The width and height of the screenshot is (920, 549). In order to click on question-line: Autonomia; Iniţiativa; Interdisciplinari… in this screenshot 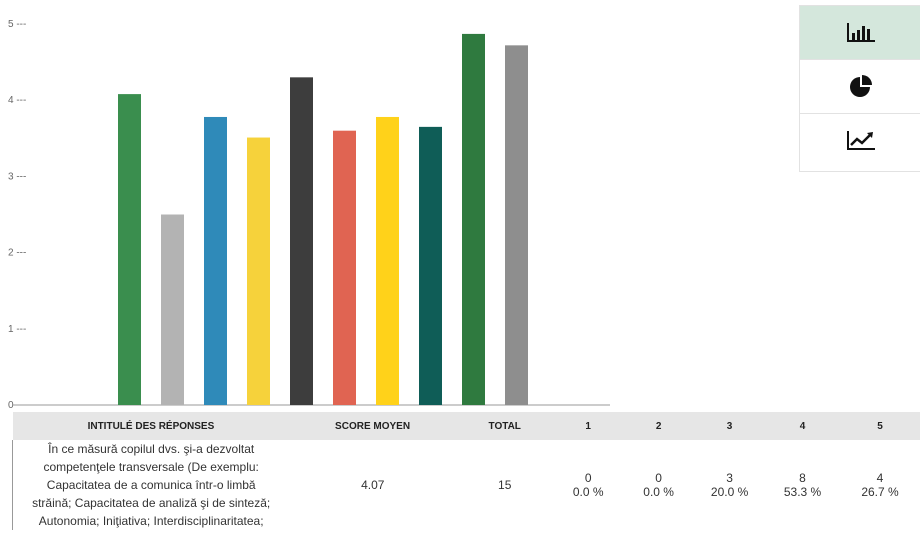, I will do `click(151, 521)`.